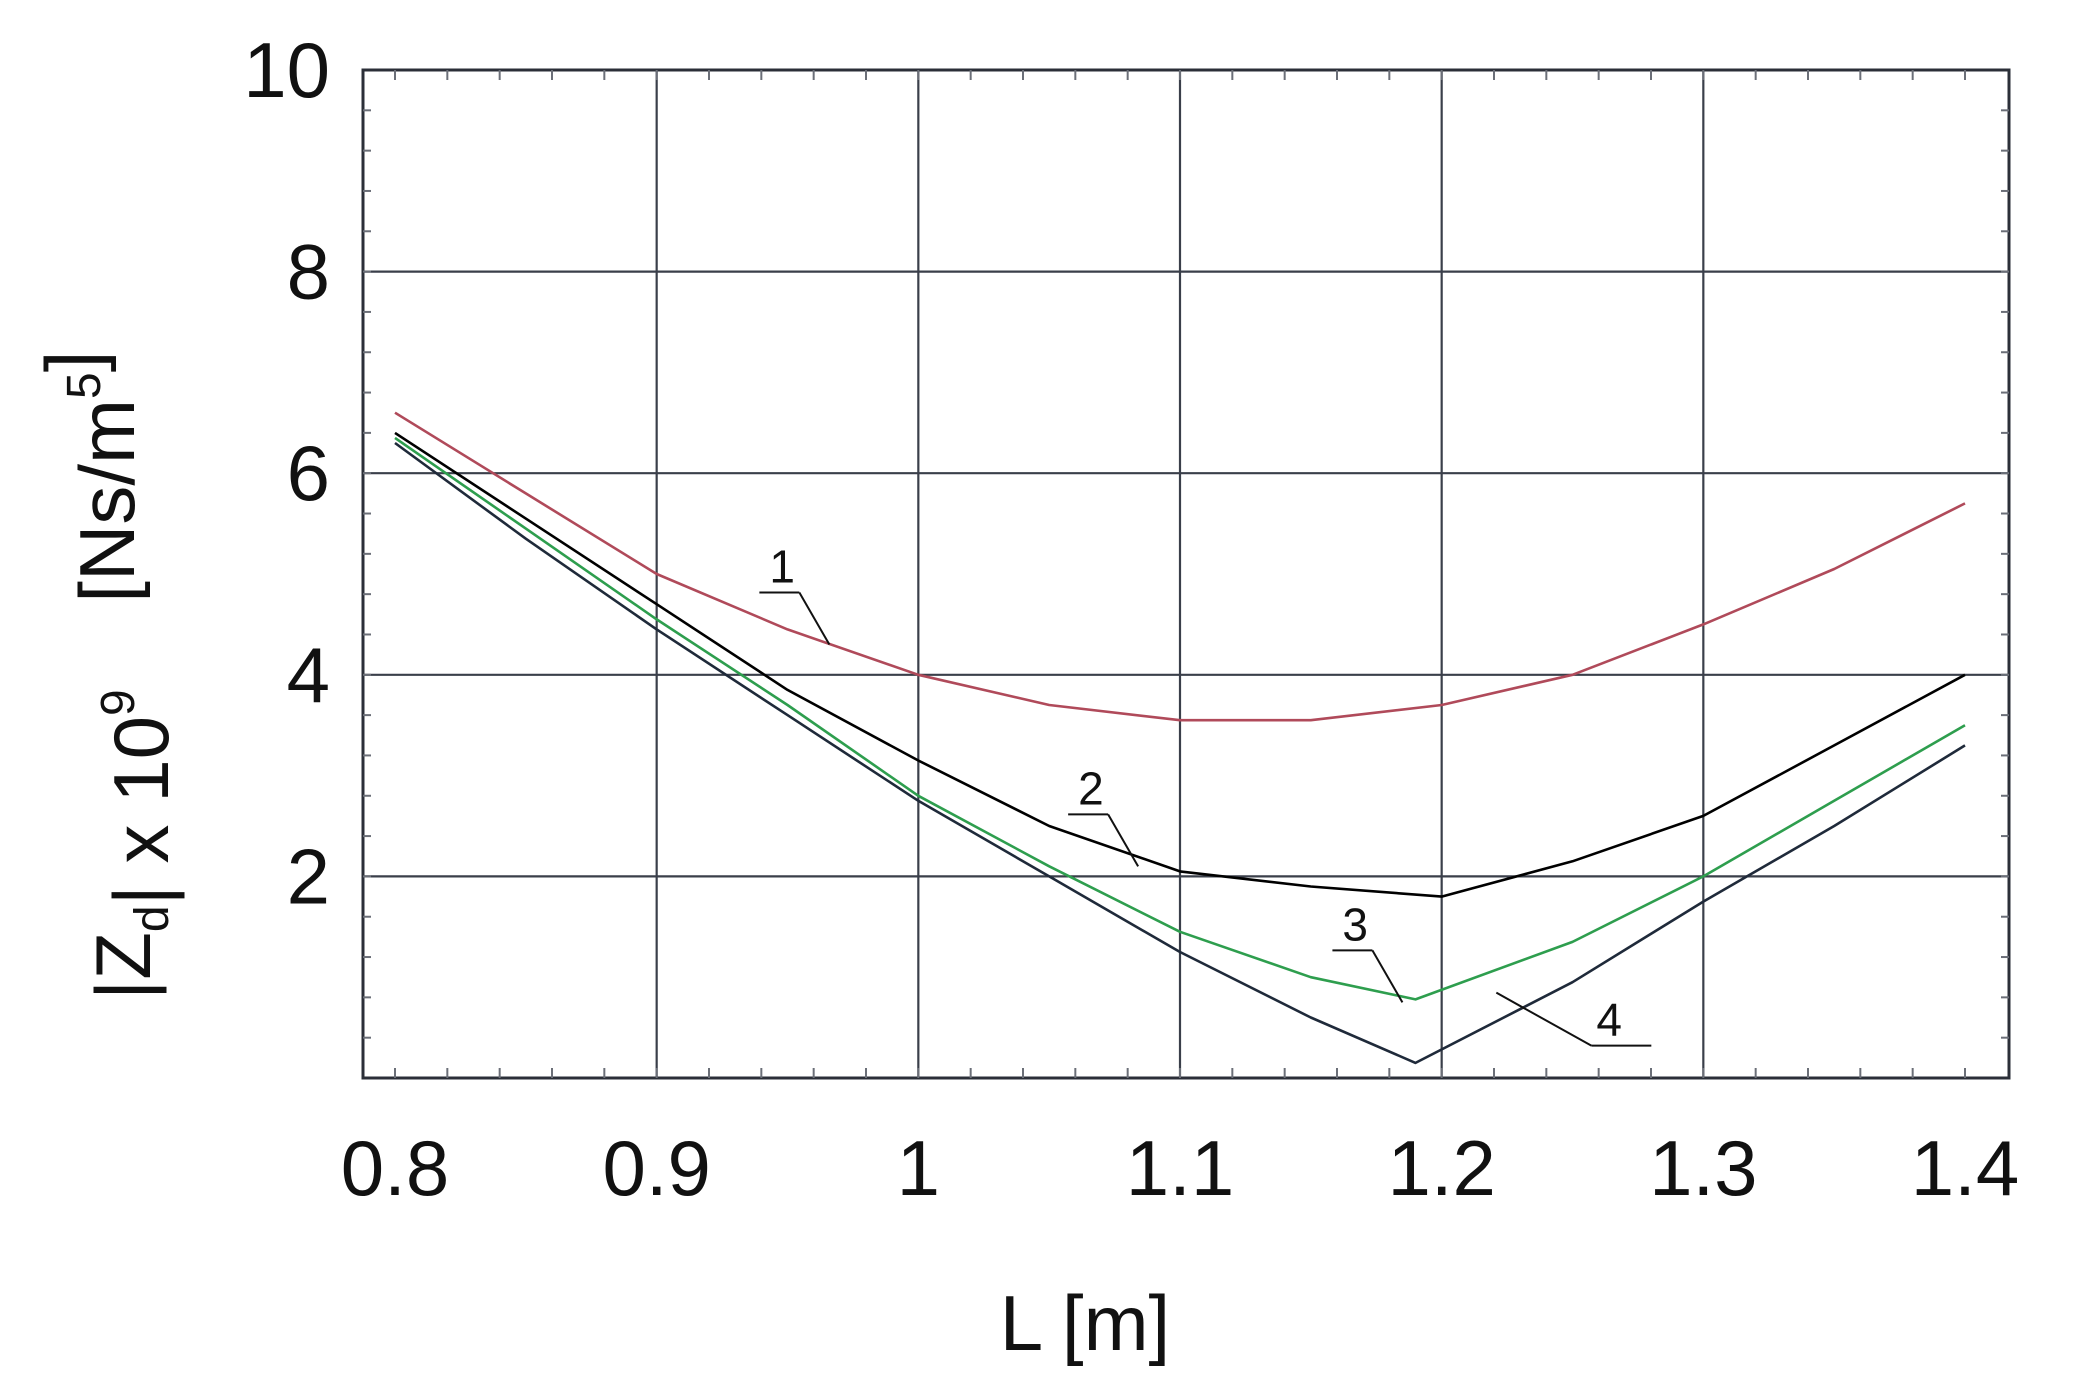  I want to click on x-tick-label: 0.8, so click(395, 1168).